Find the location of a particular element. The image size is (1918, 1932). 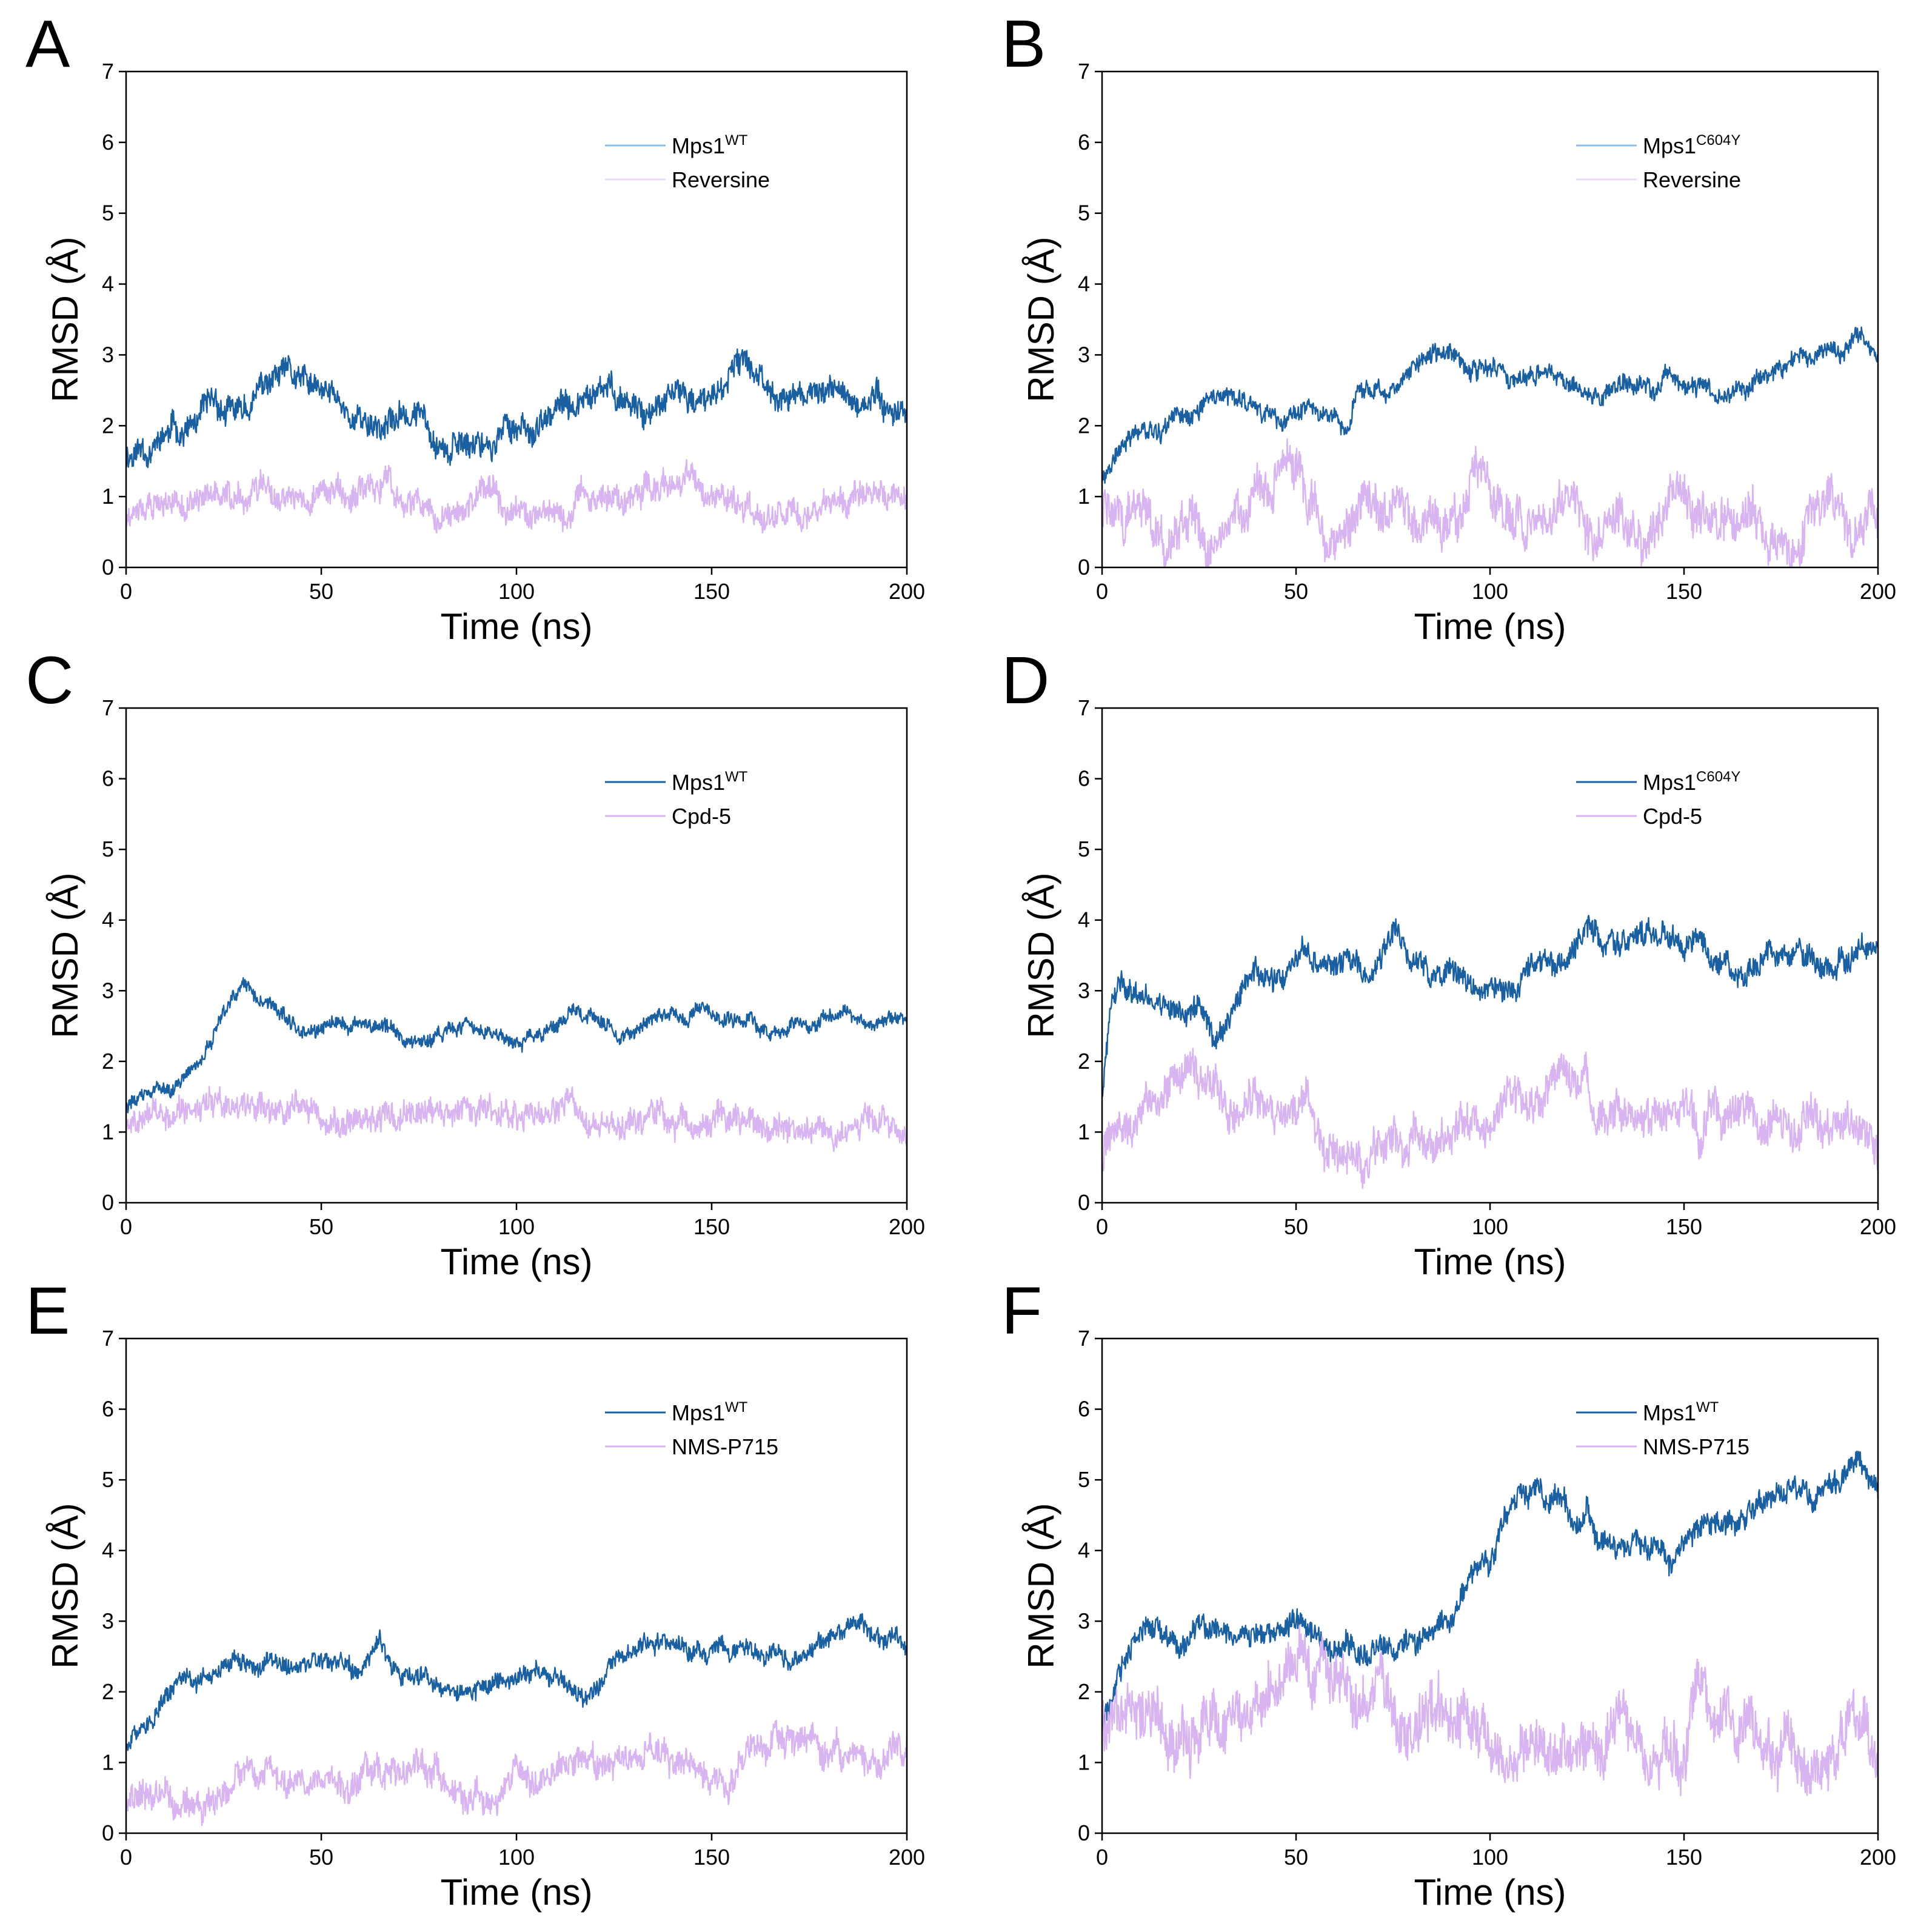

plot-frame is located at coordinates (516, 319).